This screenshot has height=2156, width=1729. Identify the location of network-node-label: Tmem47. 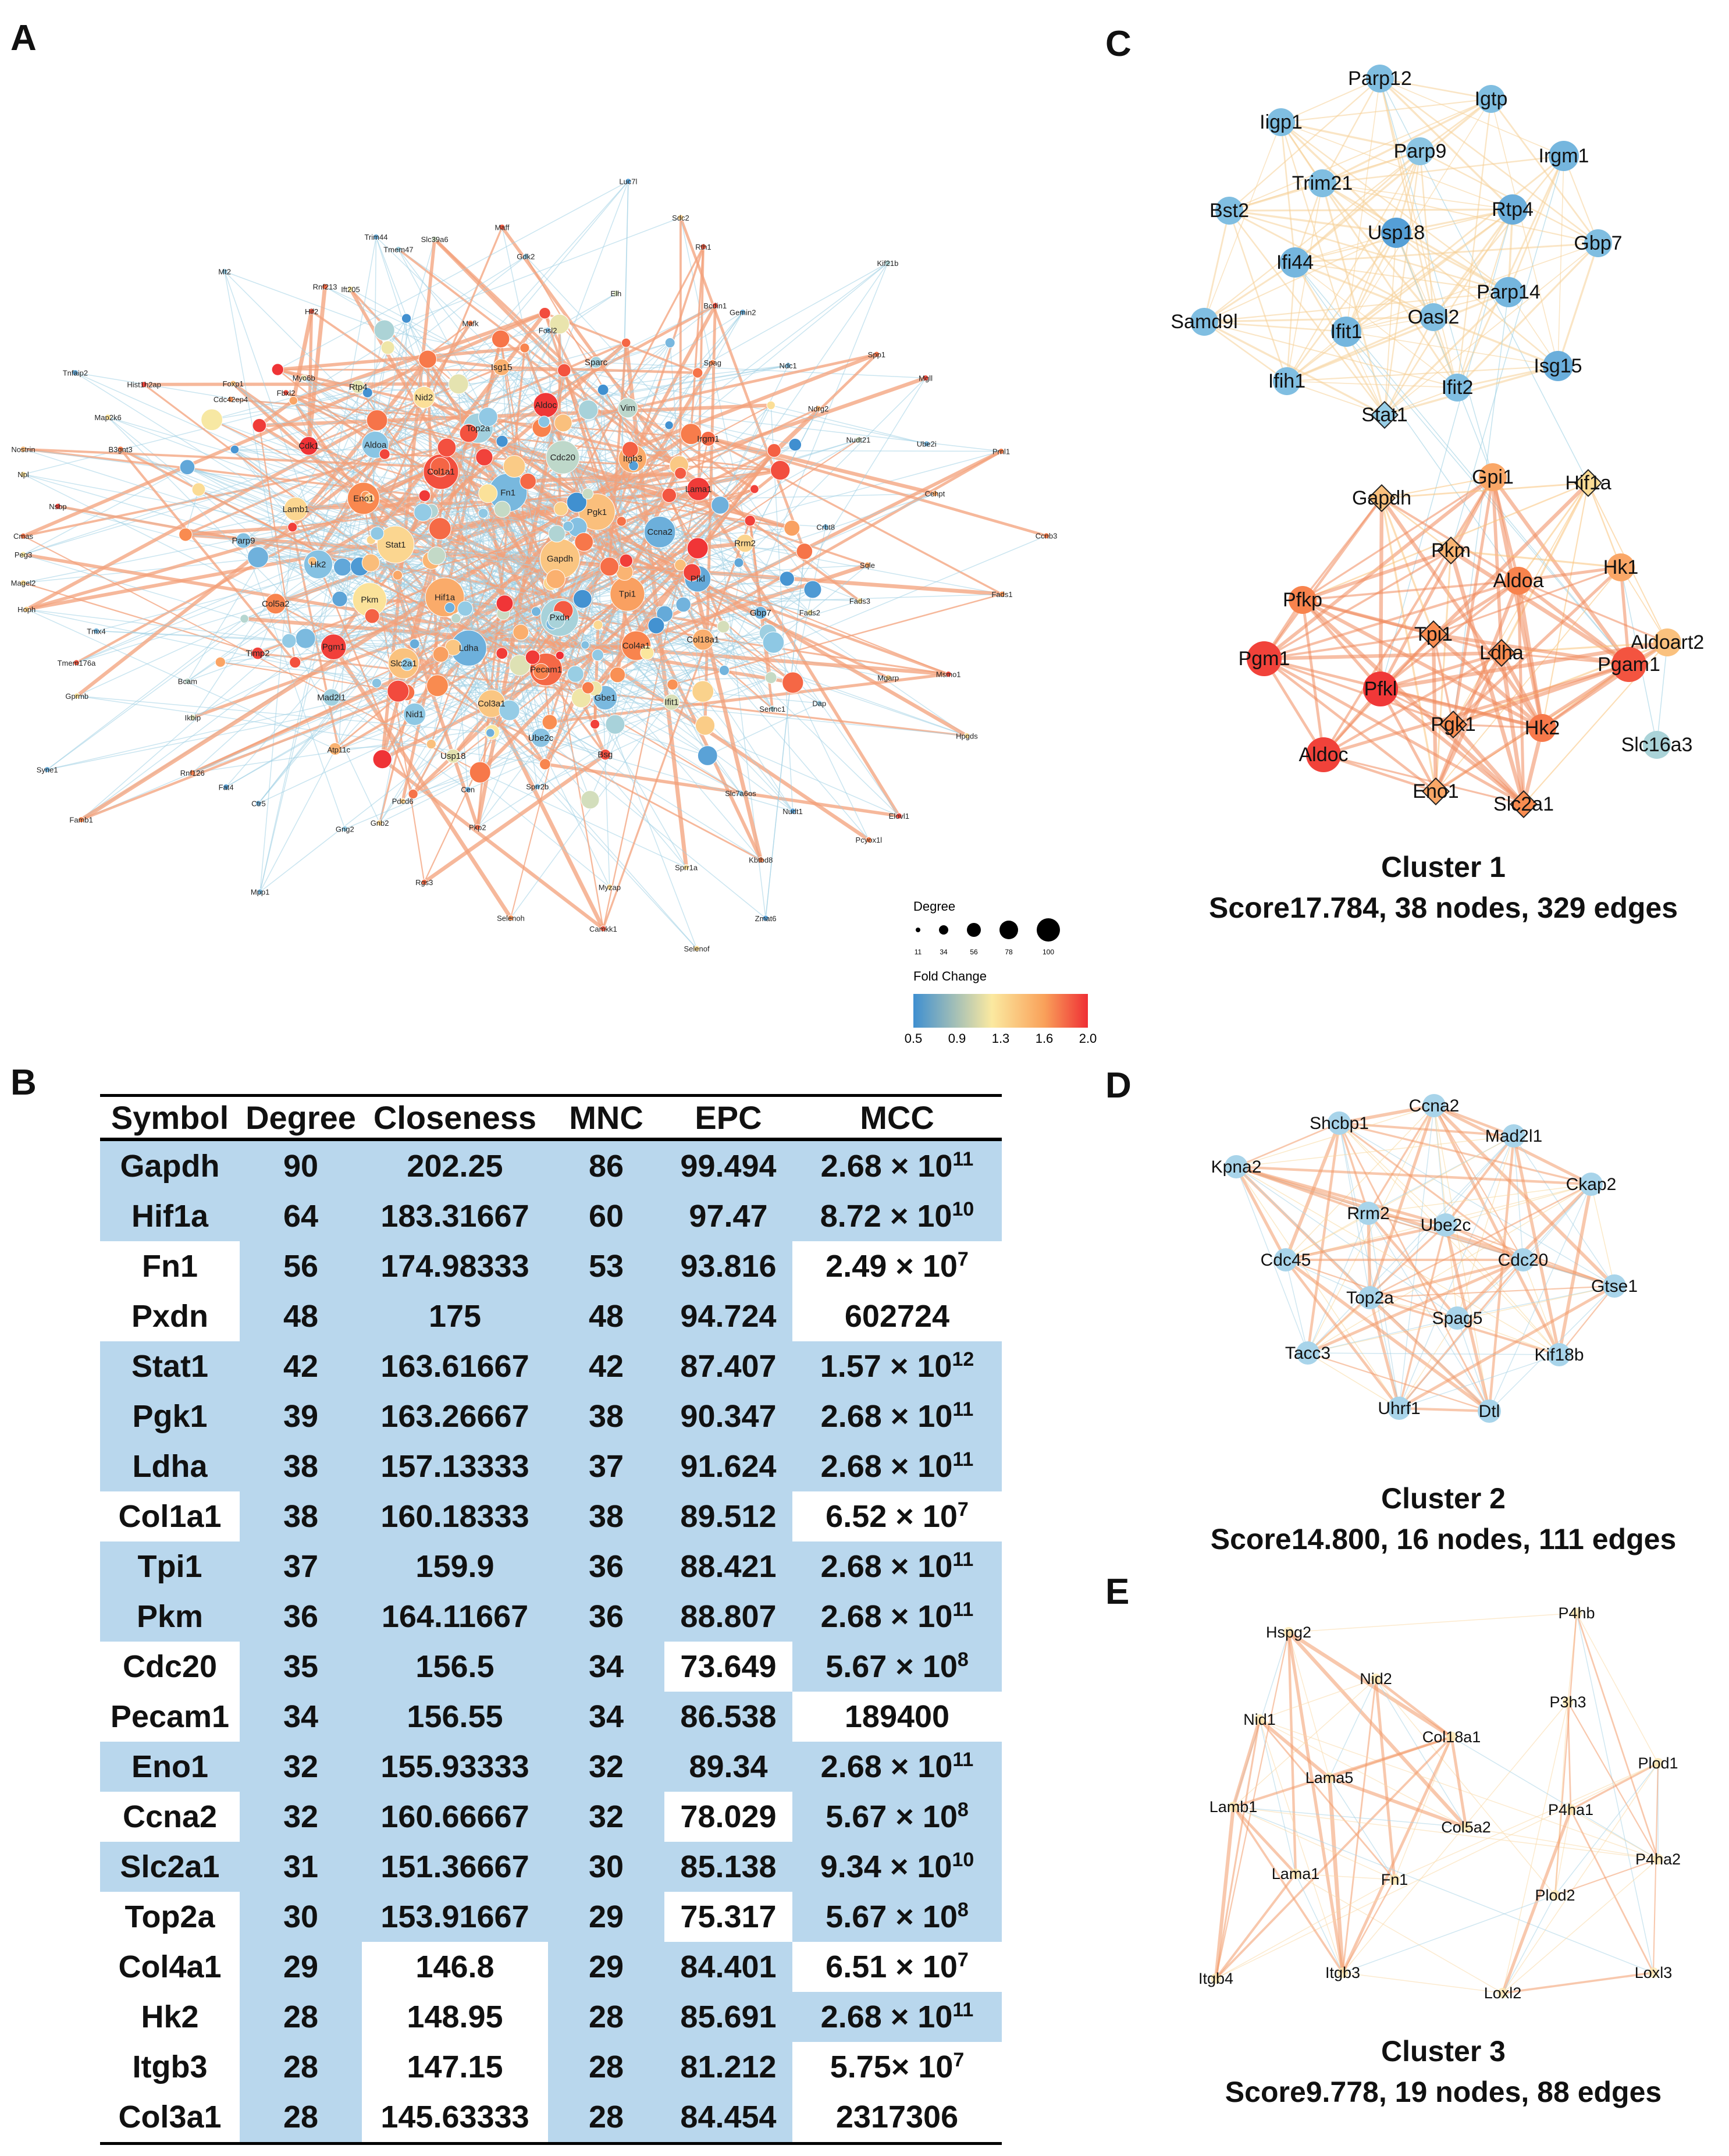
(398, 249).